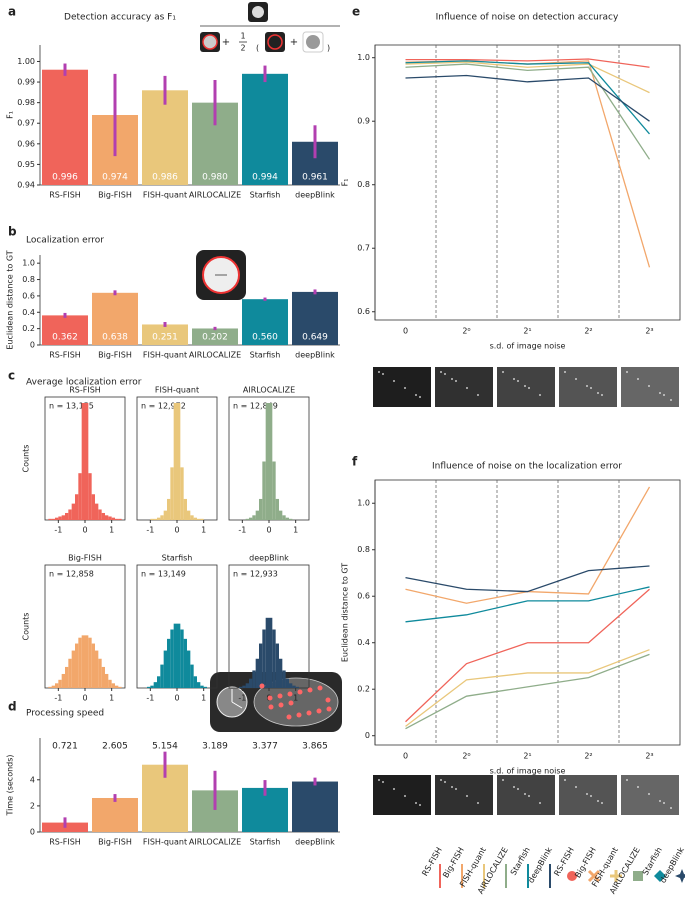  Describe the element at coordinates (527, 612) in the screenshot. I see `plot-frame` at that location.